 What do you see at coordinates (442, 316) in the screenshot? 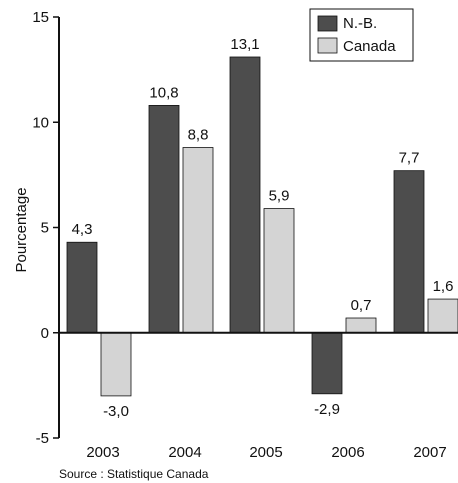
I see `bar-canada-2007` at bounding box center [442, 316].